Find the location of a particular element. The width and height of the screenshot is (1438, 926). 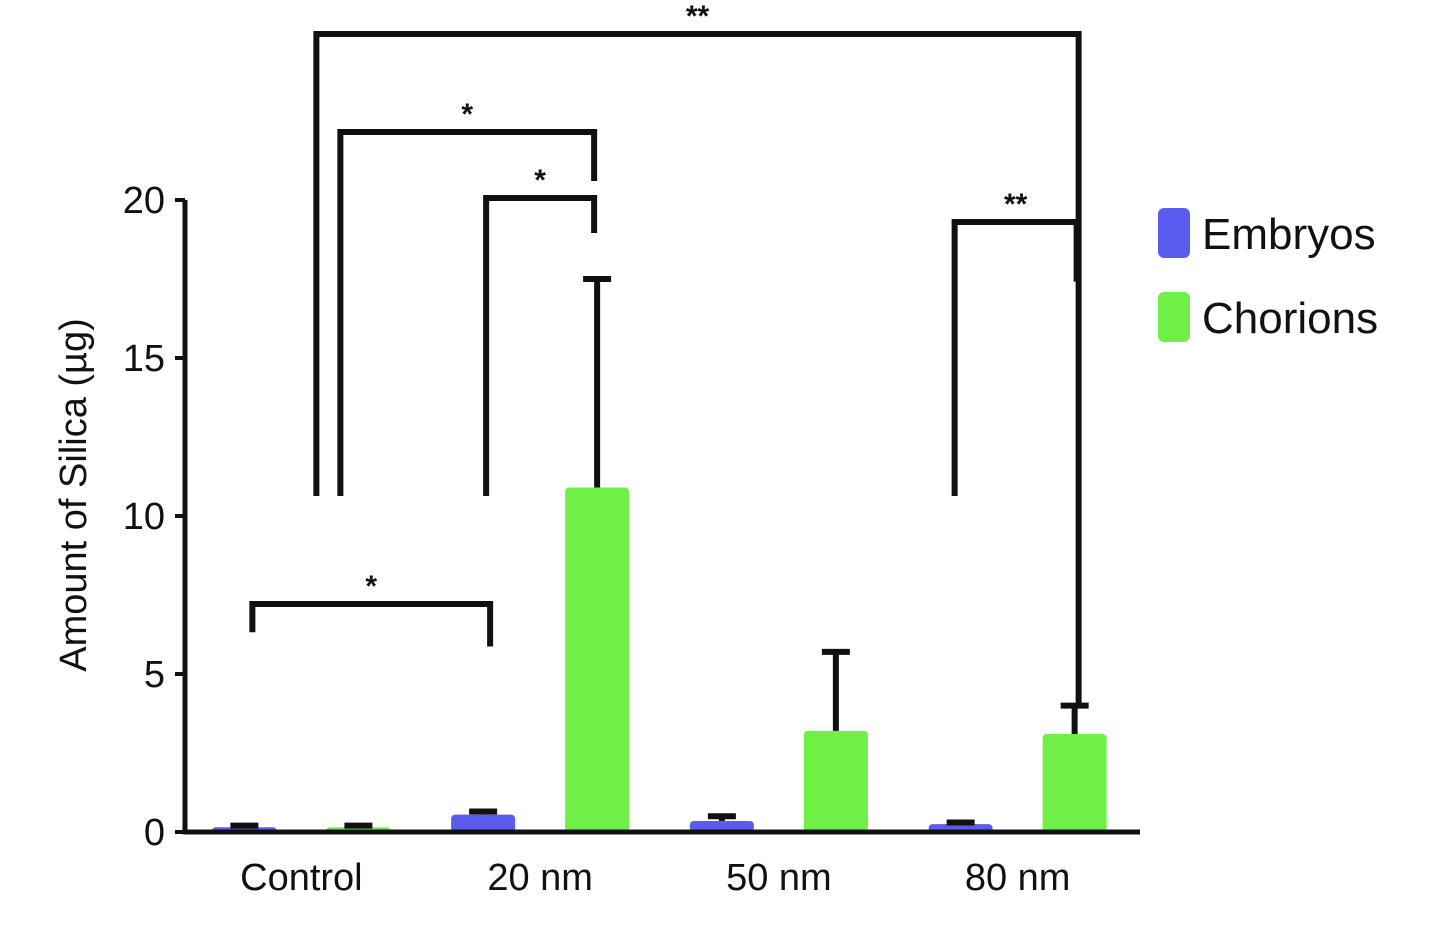

sig-20nm-embryos-vs-chorions-label: * is located at coordinates (540, 180).